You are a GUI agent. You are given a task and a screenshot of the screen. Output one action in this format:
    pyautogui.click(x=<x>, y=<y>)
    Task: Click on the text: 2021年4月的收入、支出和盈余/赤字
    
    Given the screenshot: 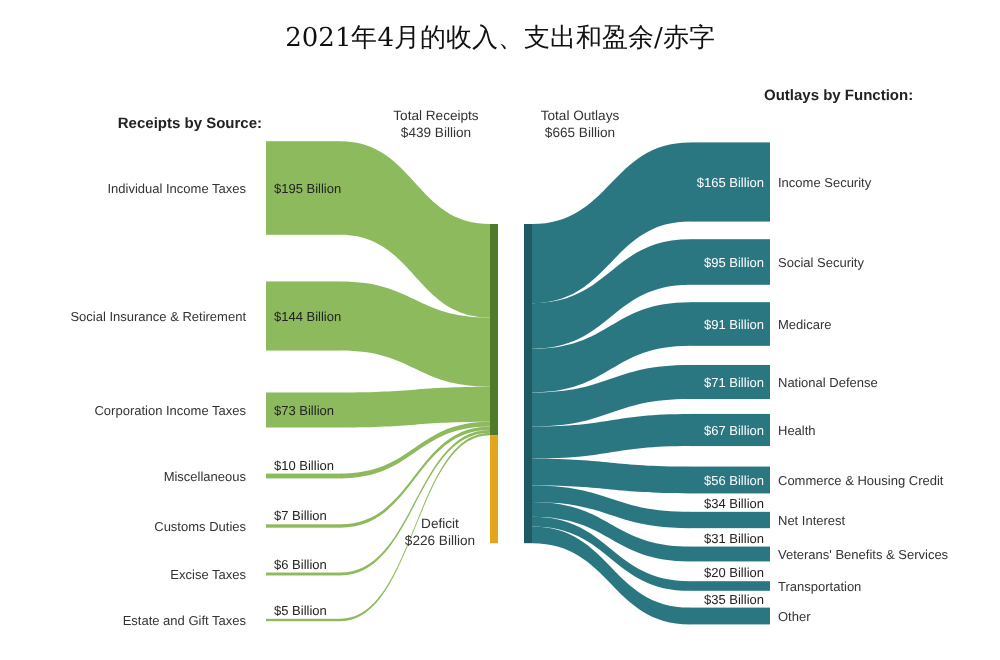 What is the action you would take?
    pyautogui.click(x=500, y=38)
    